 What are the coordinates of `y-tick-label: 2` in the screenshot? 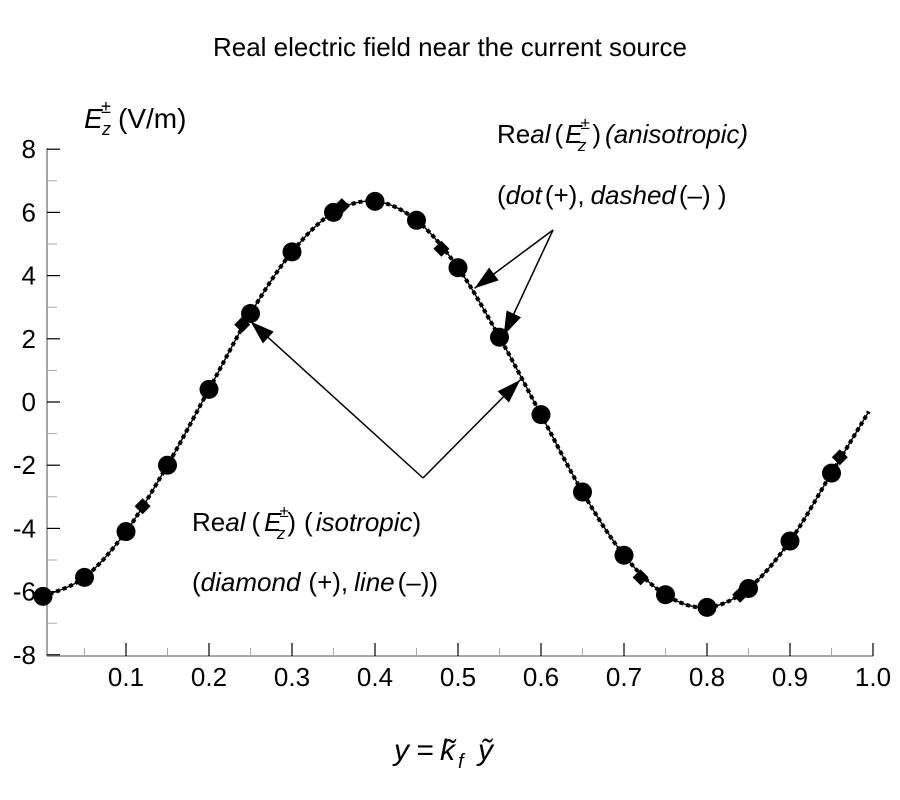 It's located at (29, 339).